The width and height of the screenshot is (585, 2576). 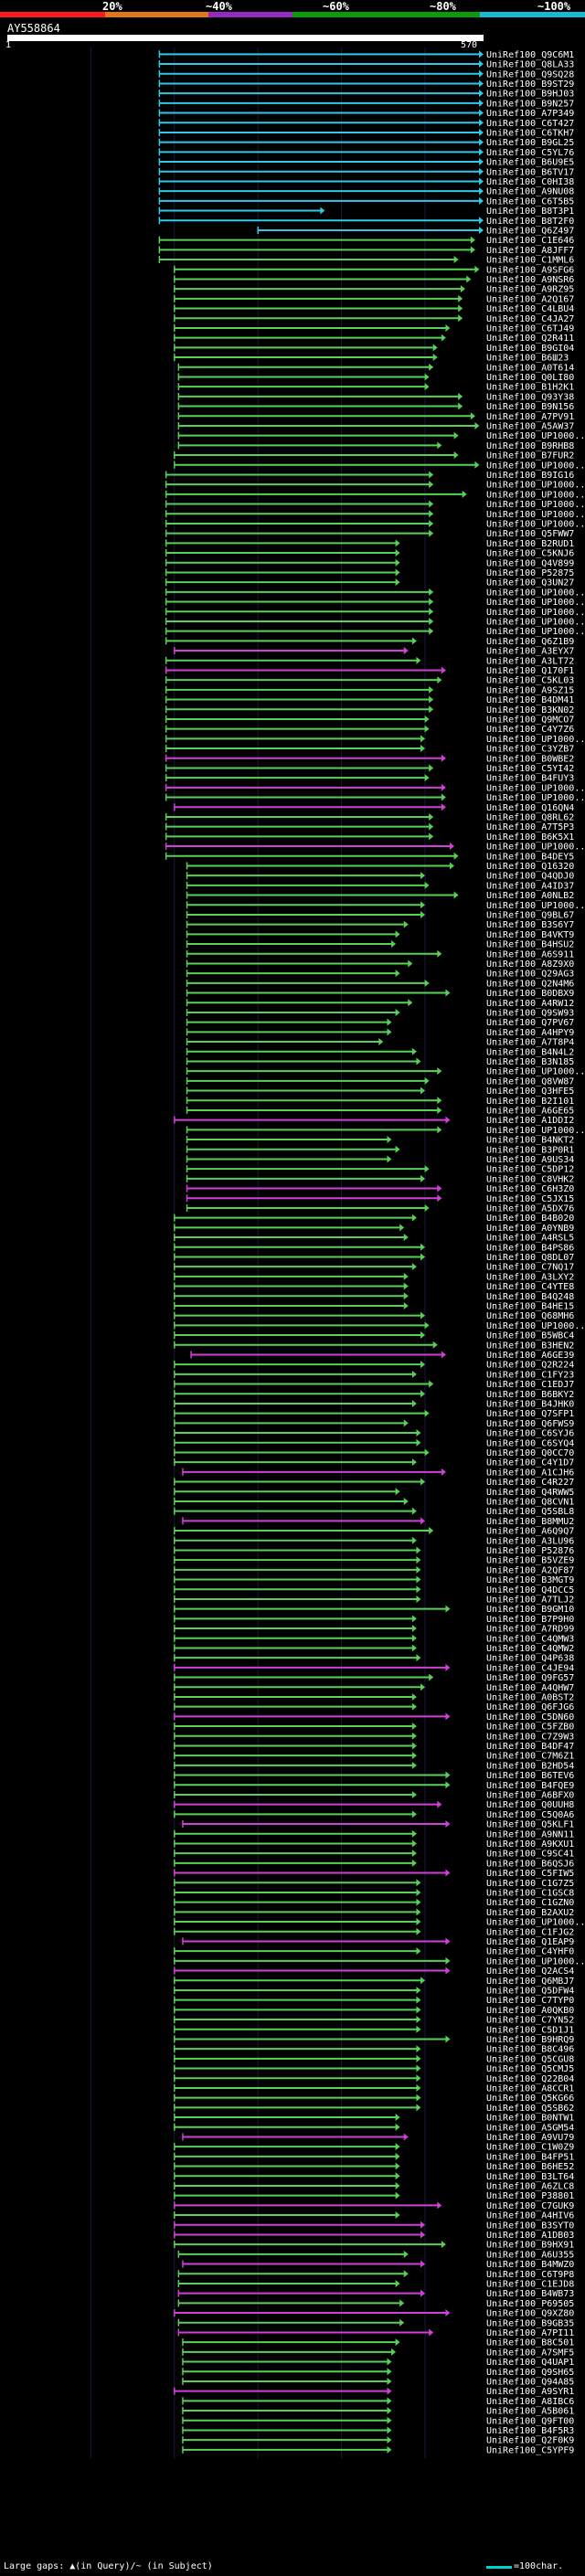 What do you see at coordinates (380, 896) in the screenshot?
I see `hit-row: UniRef100_A0NLB2` at bounding box center [380, 896].